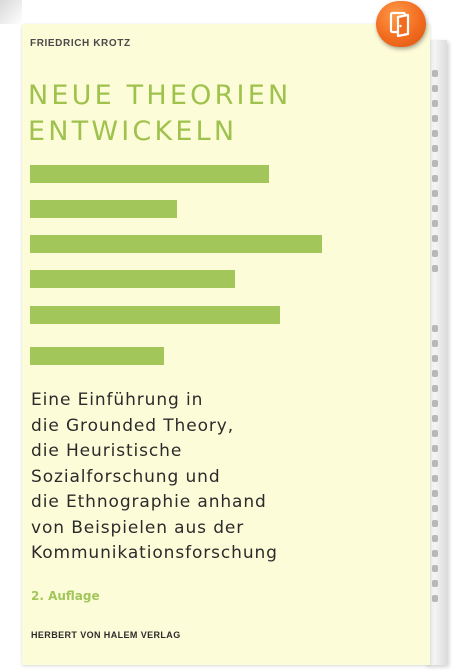 The image size is (454, 670). I want to click on page-stack-edge, so click(436, 352).